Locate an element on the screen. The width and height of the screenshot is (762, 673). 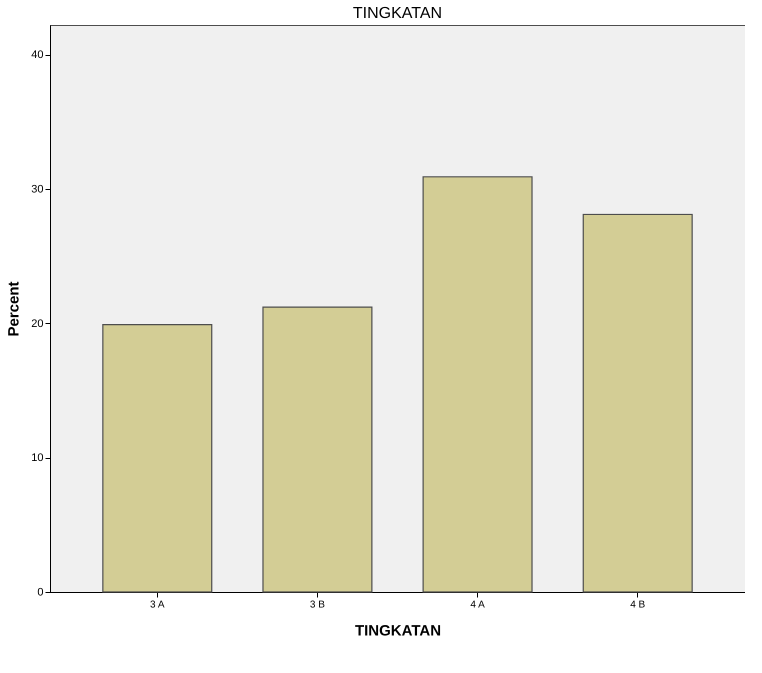
x-tick-label: 3 B is located at coordinates (318, 605).